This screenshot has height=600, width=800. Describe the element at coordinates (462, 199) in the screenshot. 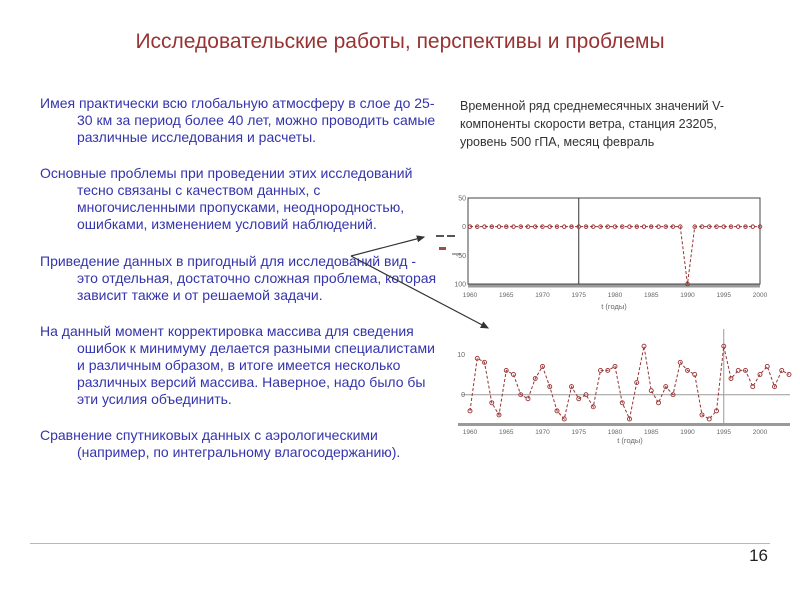

I see `svg-text: 50` at that location.